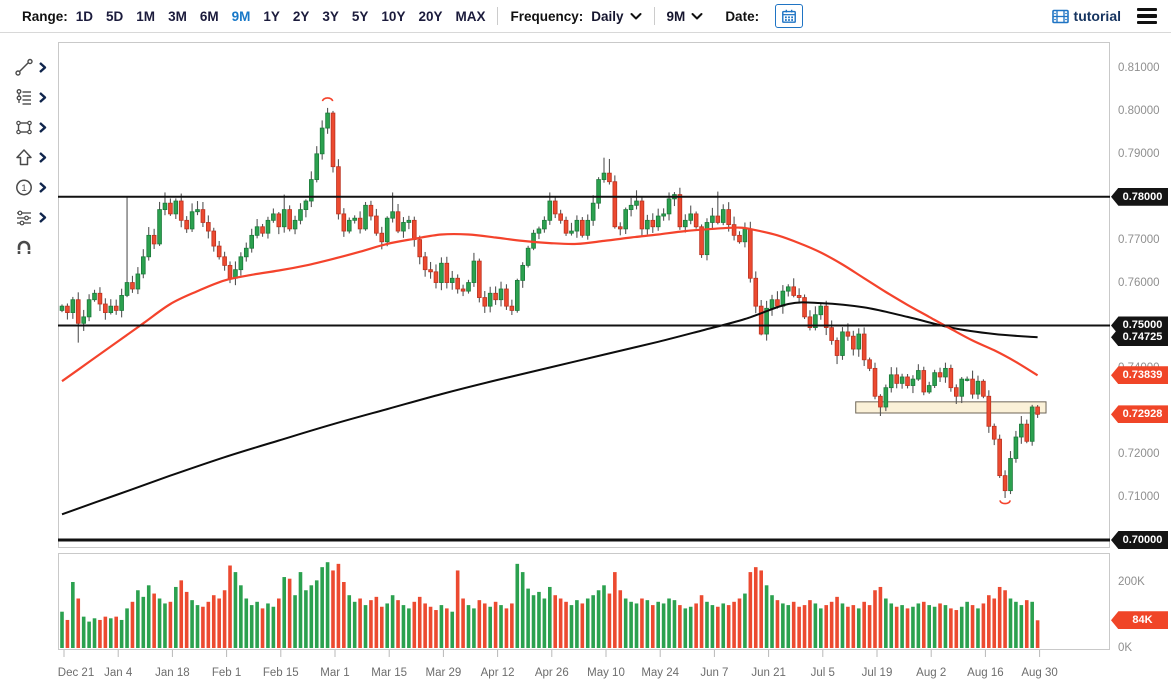 This screenshot has width=1171, height=697. I want to click on price-axis-label: 0.79000, so click(1139, 153).